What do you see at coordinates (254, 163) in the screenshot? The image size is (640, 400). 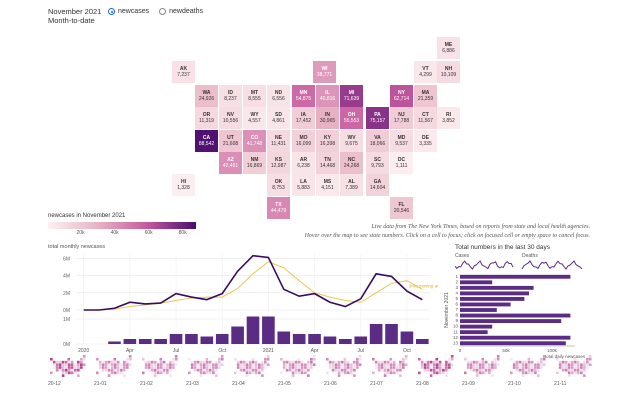 I see `state-cell-nm: NM 16,869` at bounding box center [254, 163].